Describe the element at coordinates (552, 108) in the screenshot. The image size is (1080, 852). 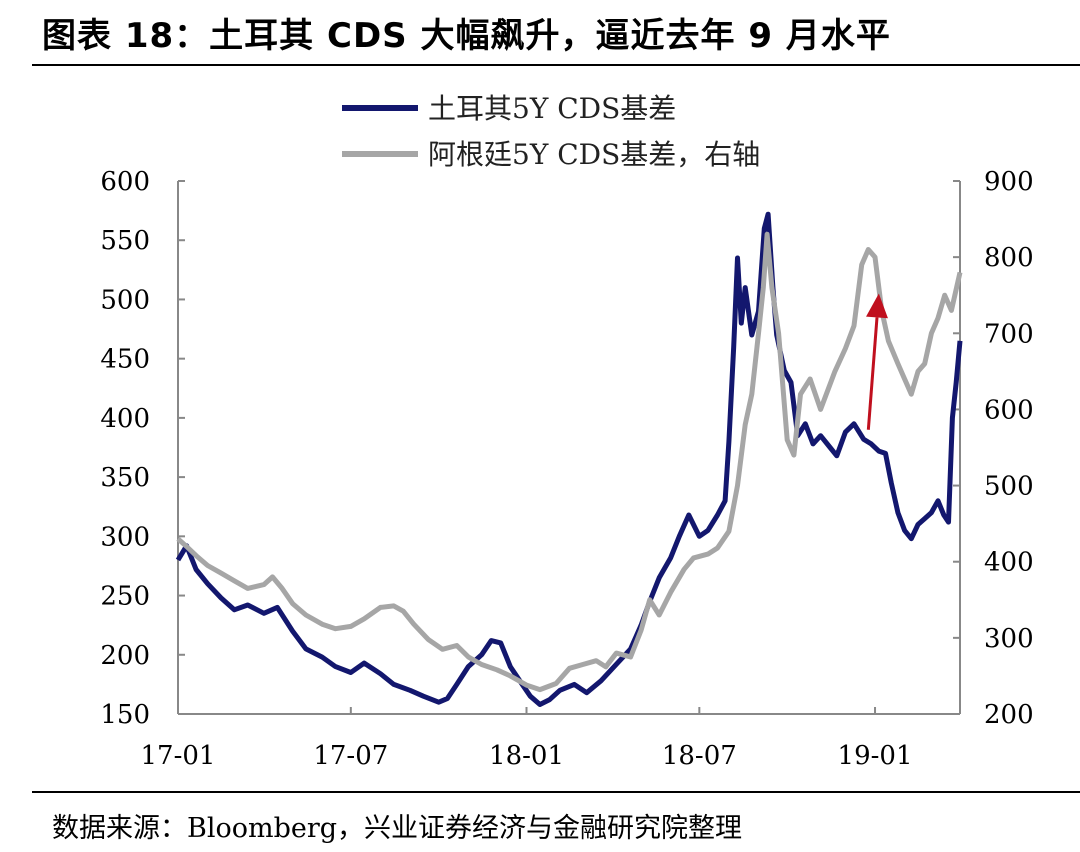
I see `legend-label-turkey: 土耳其5Y CDS基差` at that location.